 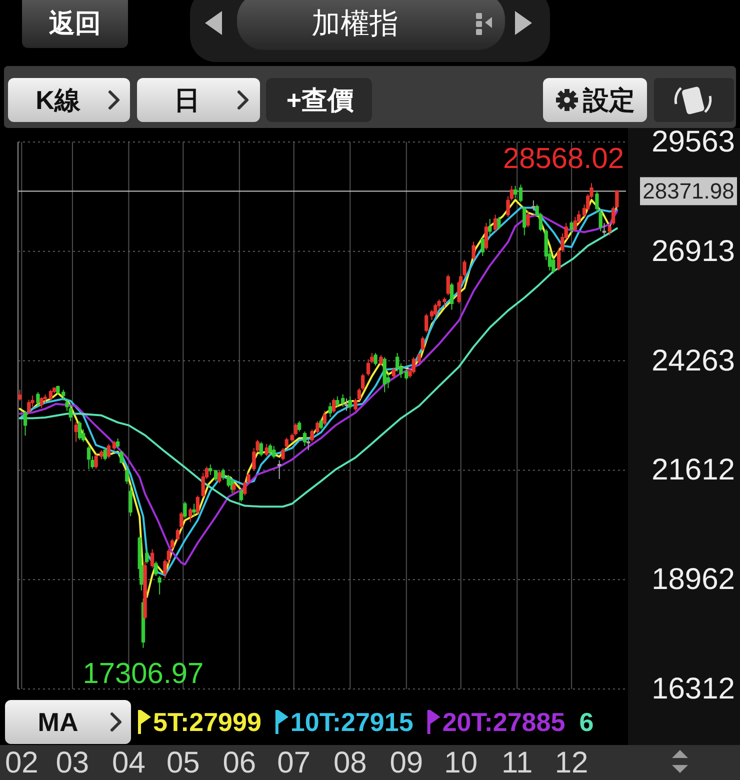 I want to click on y-tick-label: 26913, so click(x=693, y=251).